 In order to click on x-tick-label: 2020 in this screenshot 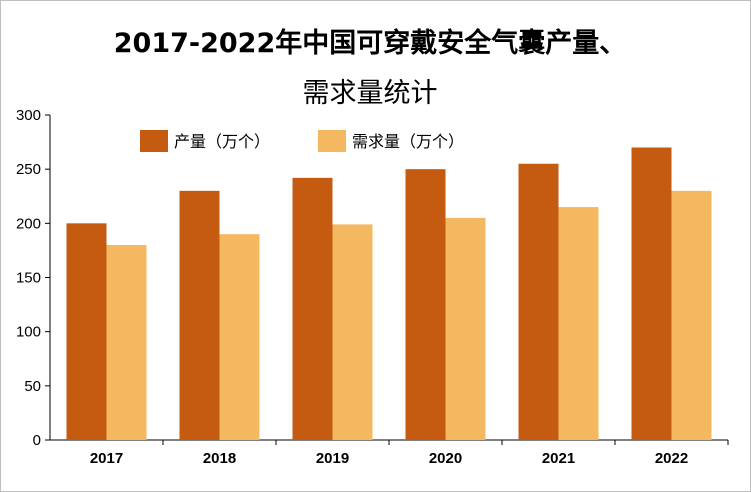, I will do `click(445, 458)`.